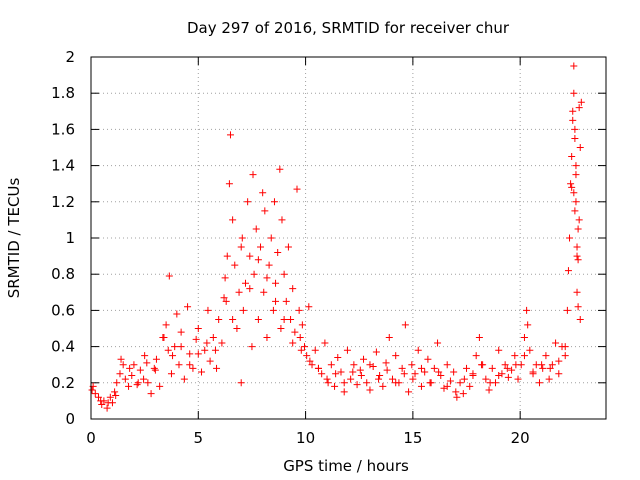  What do you see at coordinates (199, 438) in the screenshot?
I see `x-tick-label: 5` at bounding box center [199, 438].